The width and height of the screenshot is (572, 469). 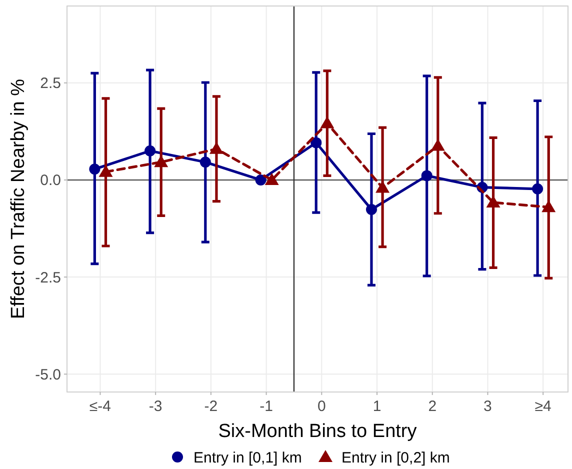 What do you see at coordinates (248, 457) in the screenshot?
I see `legend-label: Entry in [0,1] km` at bounding box center [248, 457].